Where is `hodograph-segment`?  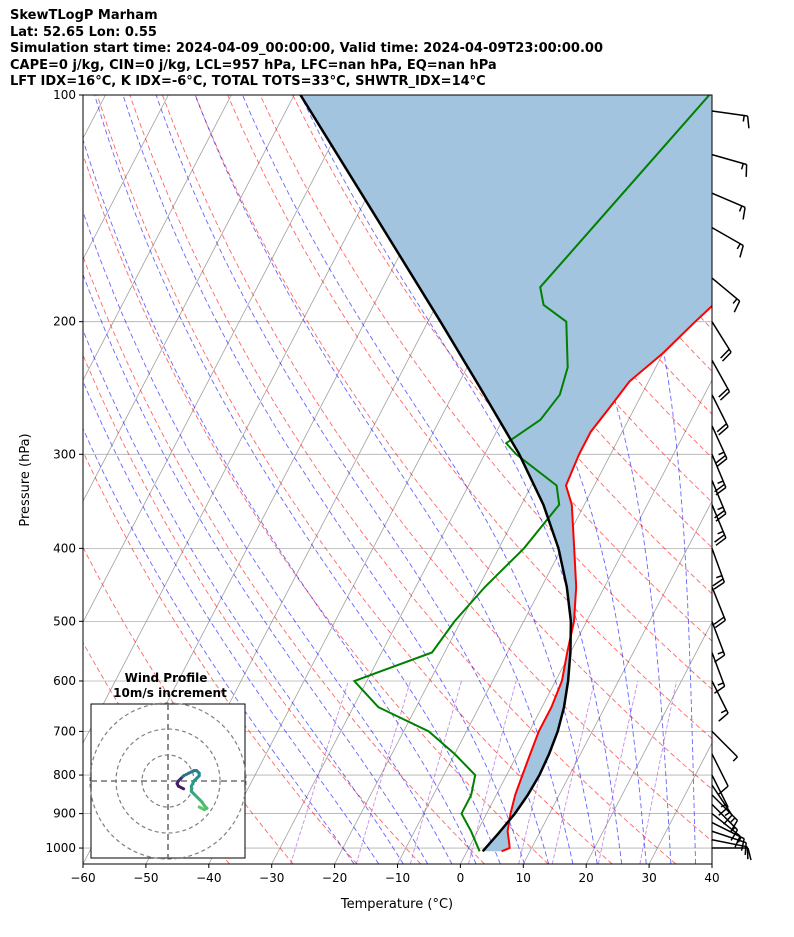
hodograph-segment is located at coordinates (181, 787).